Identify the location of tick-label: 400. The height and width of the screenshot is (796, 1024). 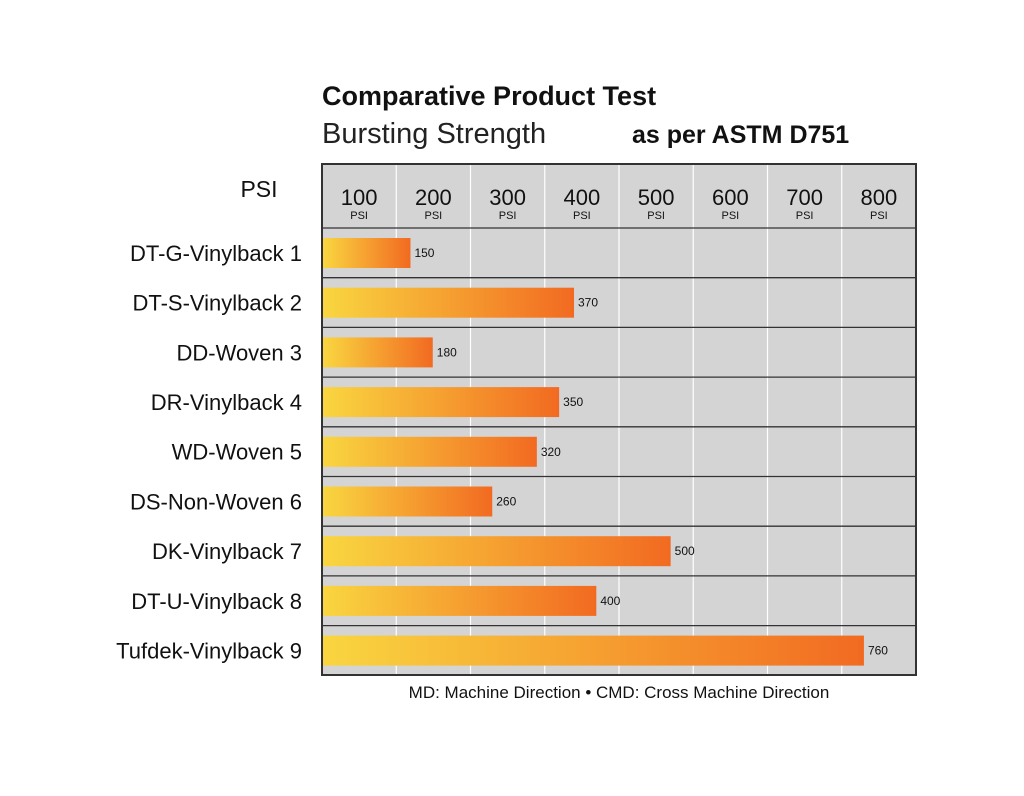
(582, 197).